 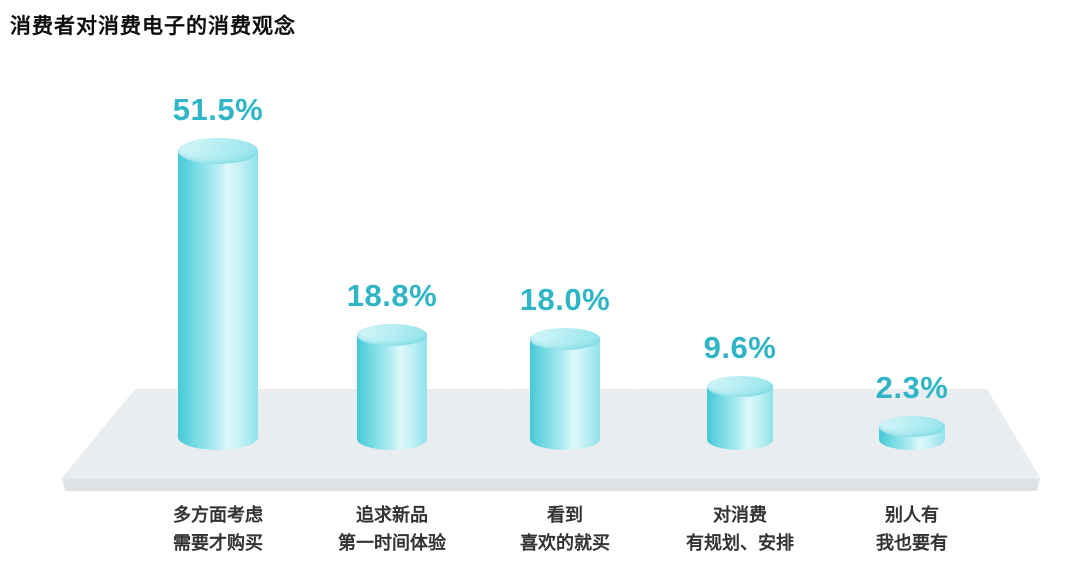 What do you see at coordinates (912, 542) in the screenshot?
I see `category-label-line: 我也要有` at bounding box center [912, 542].